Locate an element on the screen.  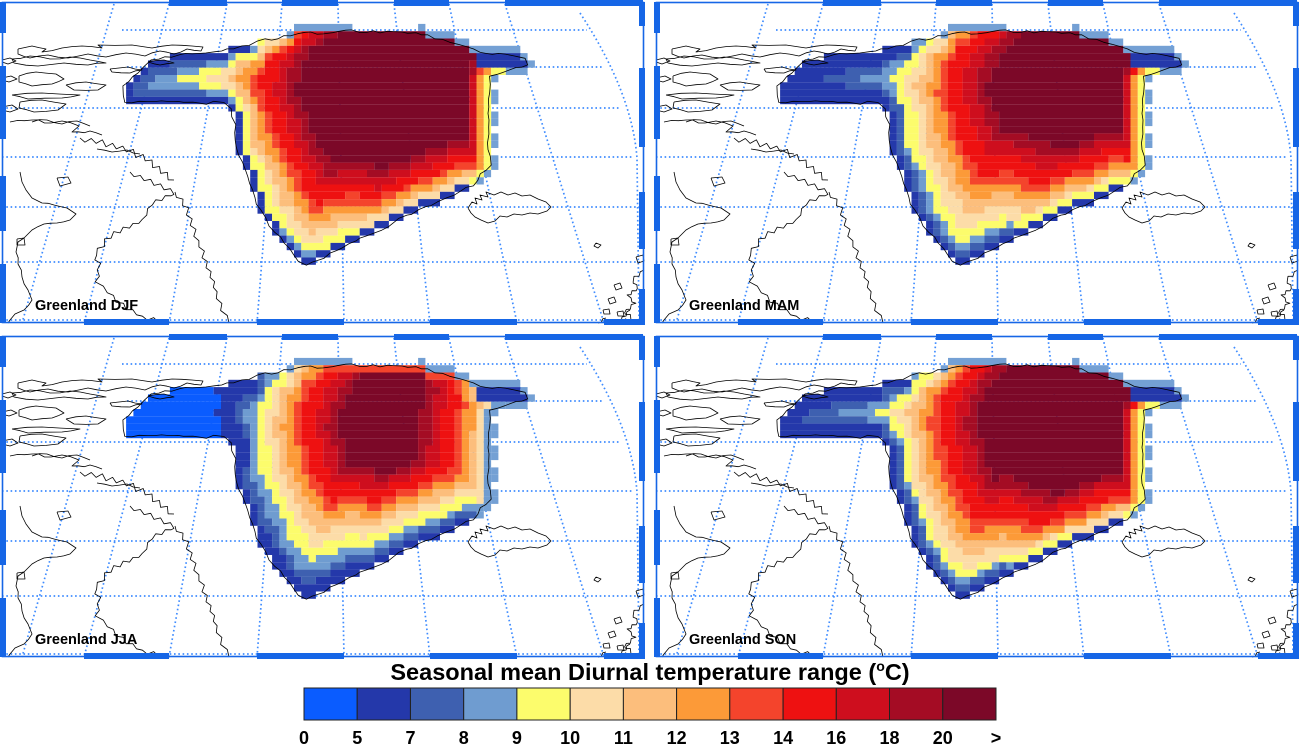
svg-text: 11 is located at coordinates (623, 738).